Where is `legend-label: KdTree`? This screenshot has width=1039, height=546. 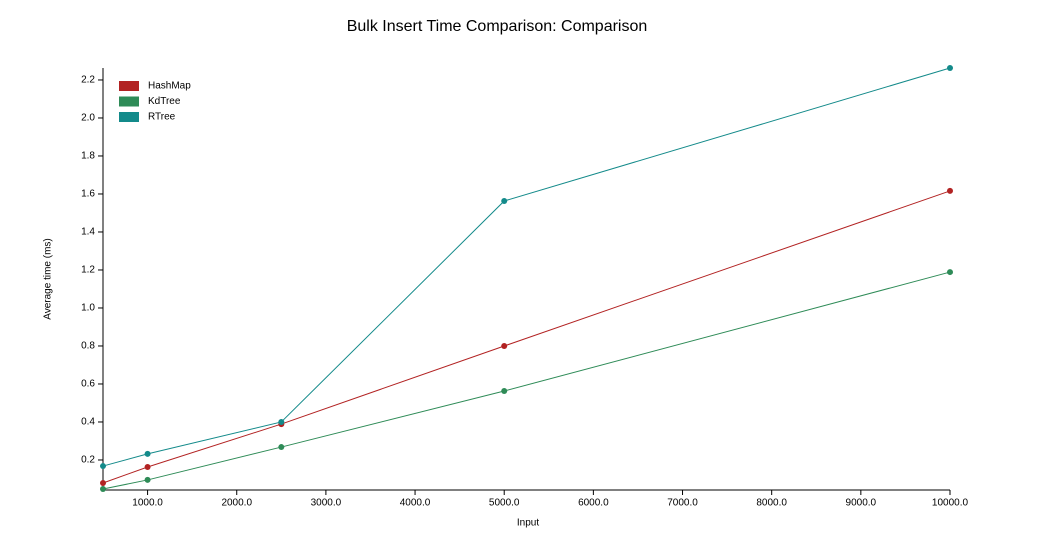
legend-label: KdTree is located at coordinates (164, 101).